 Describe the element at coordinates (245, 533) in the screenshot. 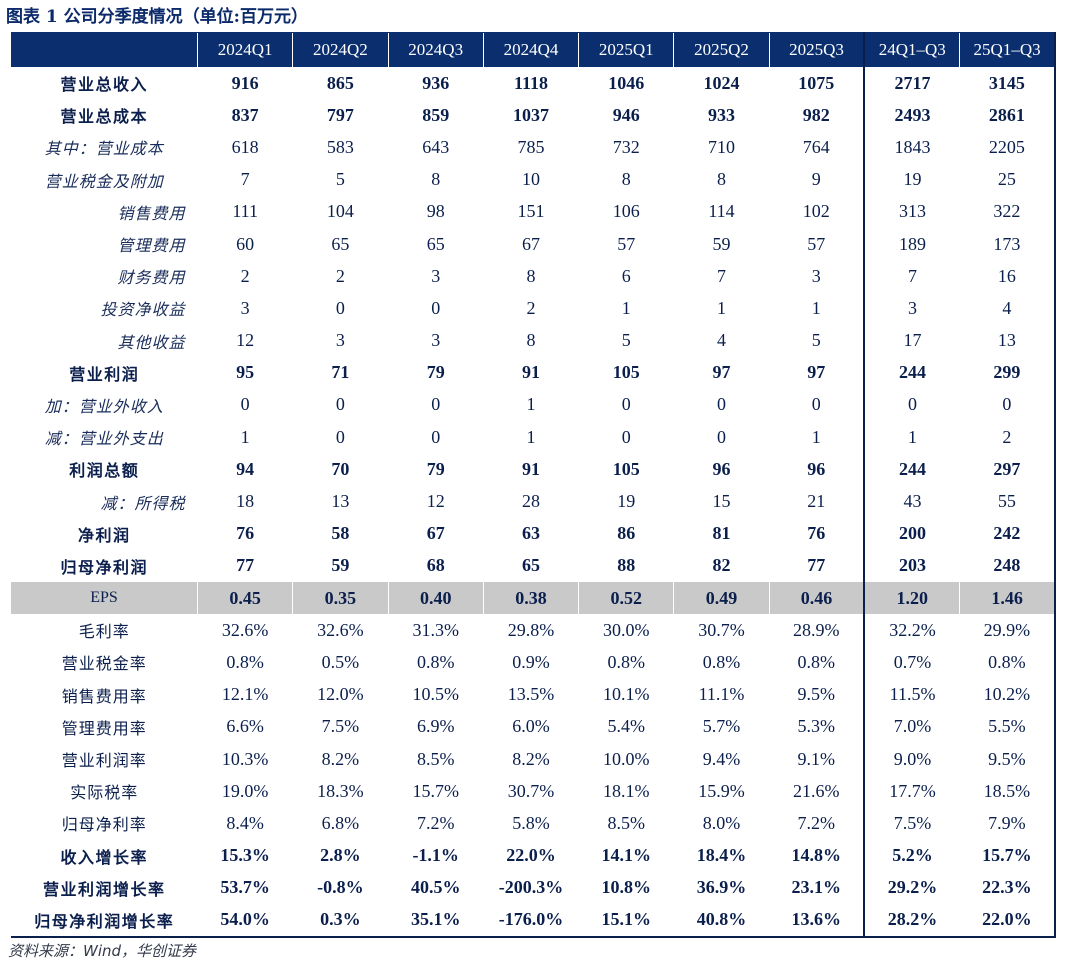

I see `table-cell: 76` at that location.